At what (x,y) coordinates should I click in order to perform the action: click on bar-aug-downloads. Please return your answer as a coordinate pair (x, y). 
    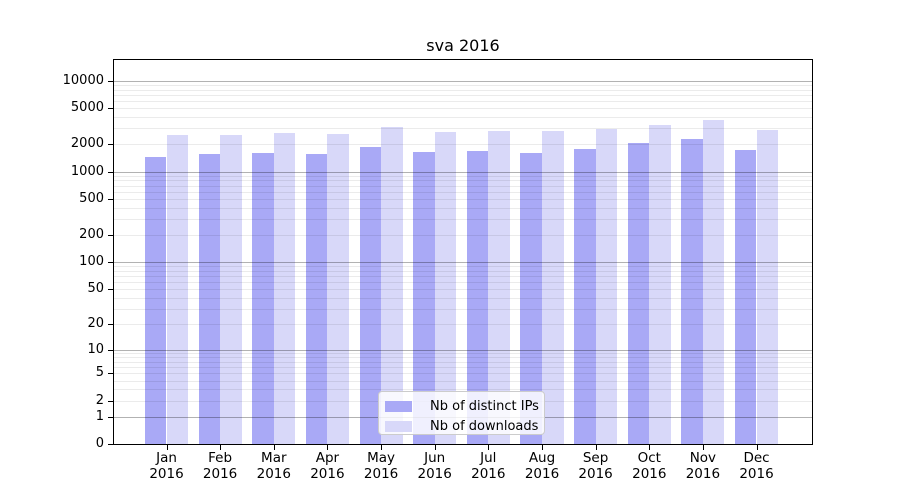
    Looking at the image, I should click on (553, 287).